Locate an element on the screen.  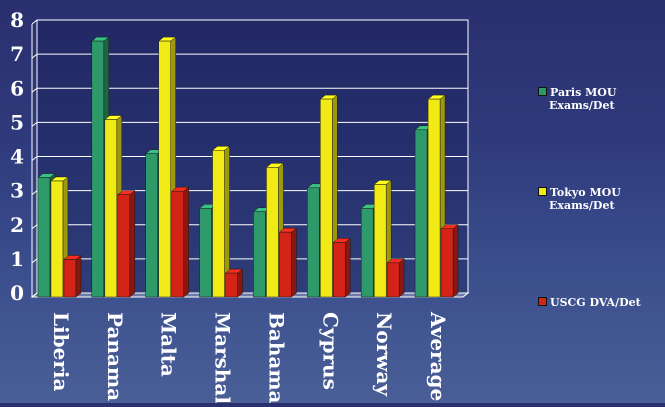
x-category-label: Malta is located at coordinates (169, 344).